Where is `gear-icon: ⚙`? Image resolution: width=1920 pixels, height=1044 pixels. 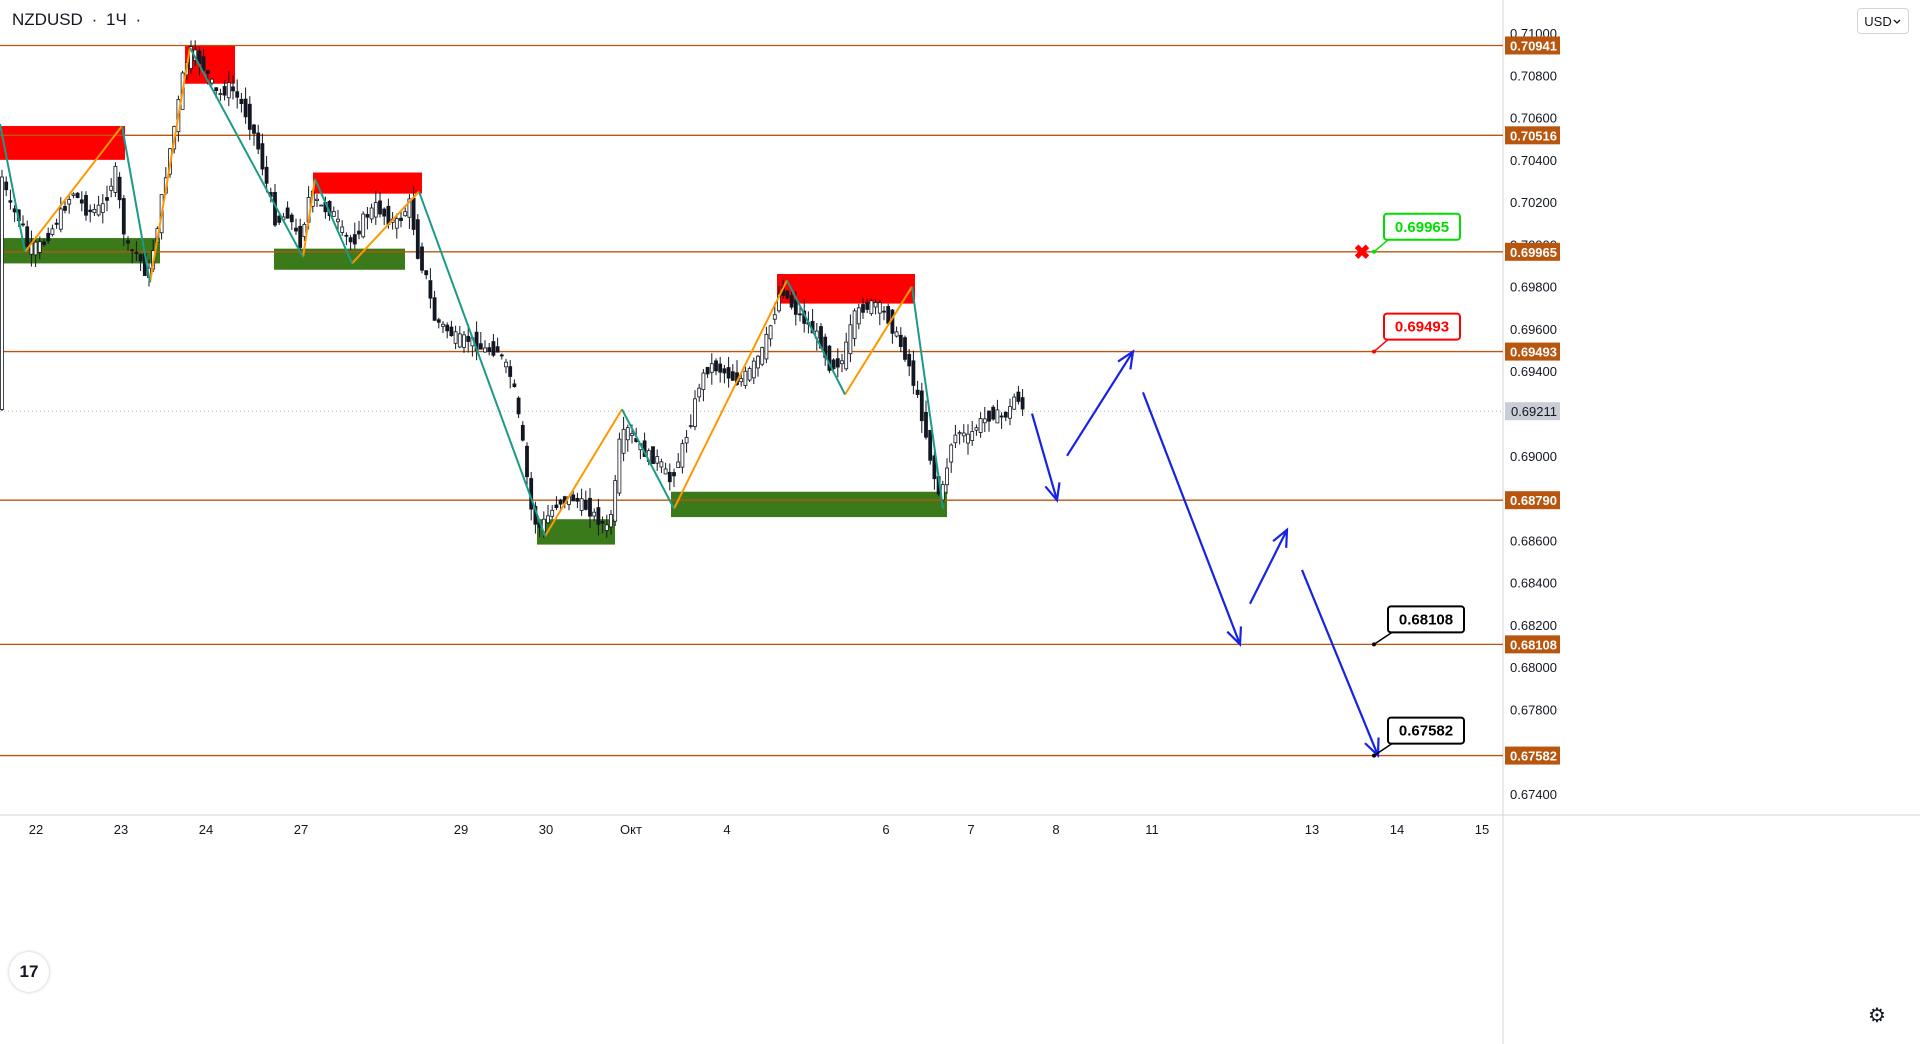
gear-icon: ⚙ is located at coordinates (1877, 1015).